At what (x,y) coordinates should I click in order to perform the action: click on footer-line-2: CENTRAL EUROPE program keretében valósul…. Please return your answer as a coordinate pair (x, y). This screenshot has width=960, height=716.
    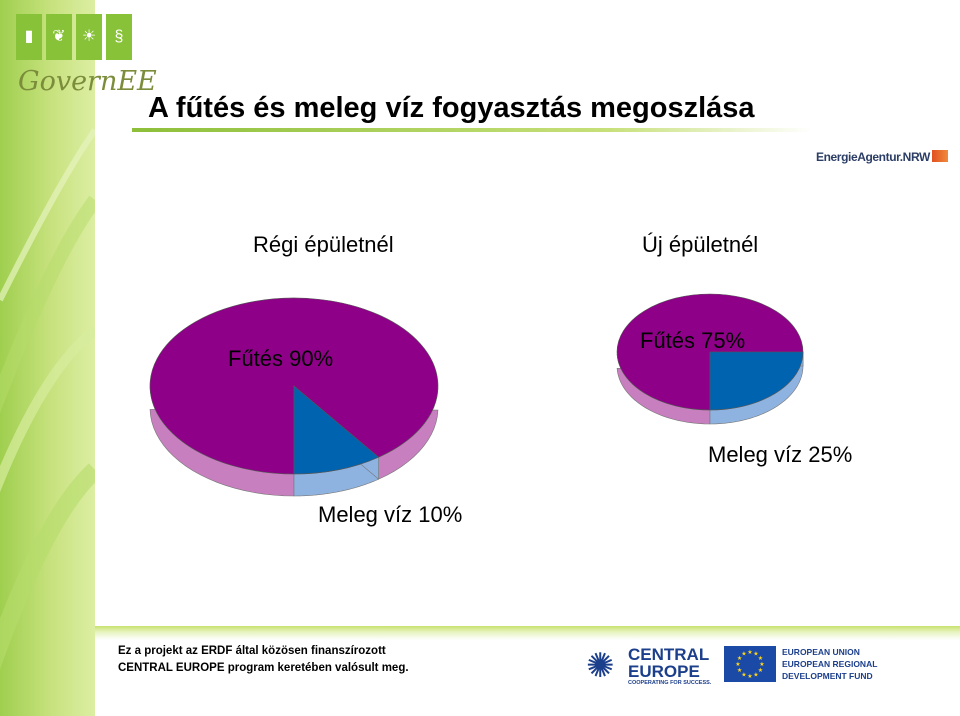
    Looking at the image, I should click on (263, 668).